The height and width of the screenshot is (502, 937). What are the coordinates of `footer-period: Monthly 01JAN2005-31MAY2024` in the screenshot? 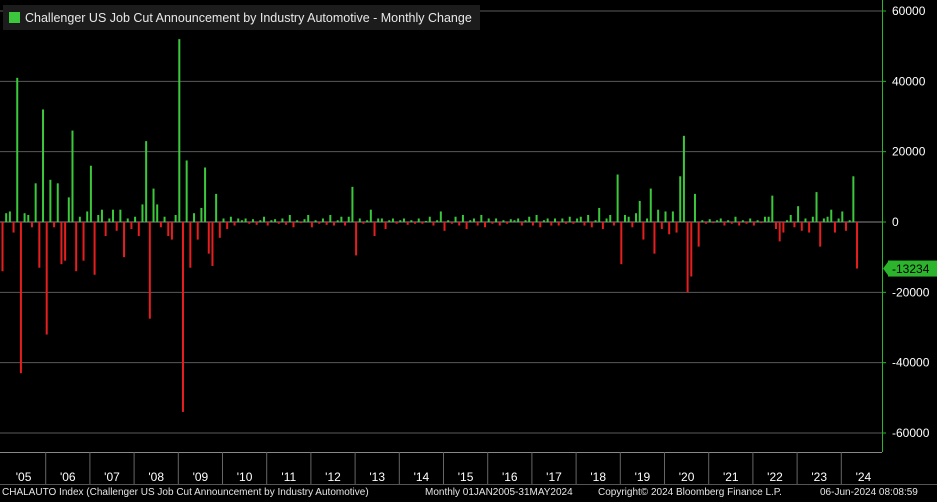 It's located at (499, 492).